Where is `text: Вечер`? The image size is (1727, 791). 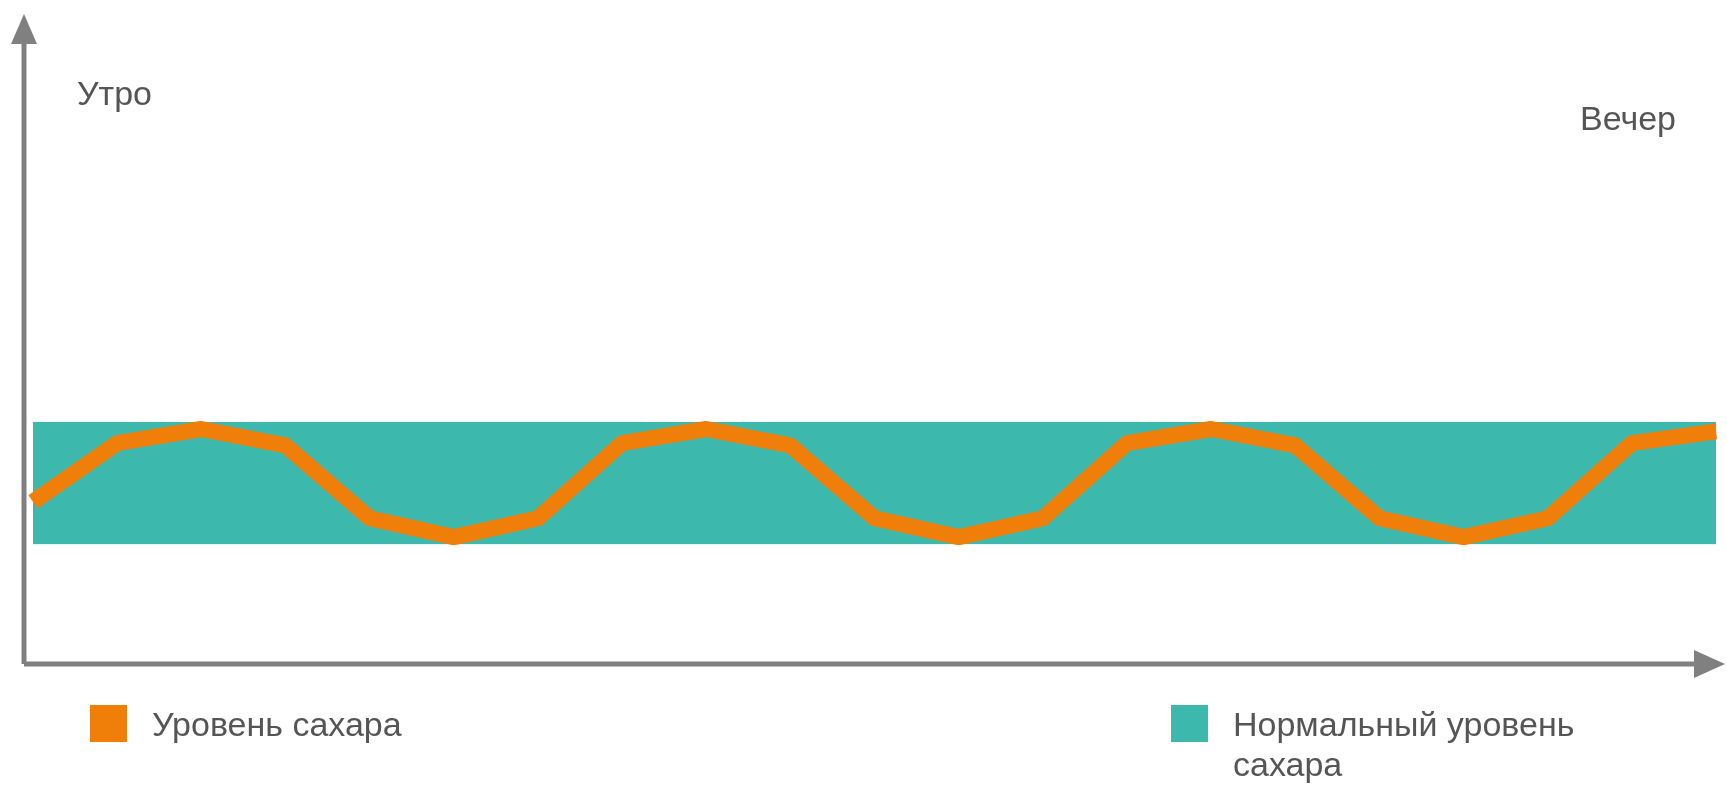 text: Вечер is located at coordinates (1628, 118).